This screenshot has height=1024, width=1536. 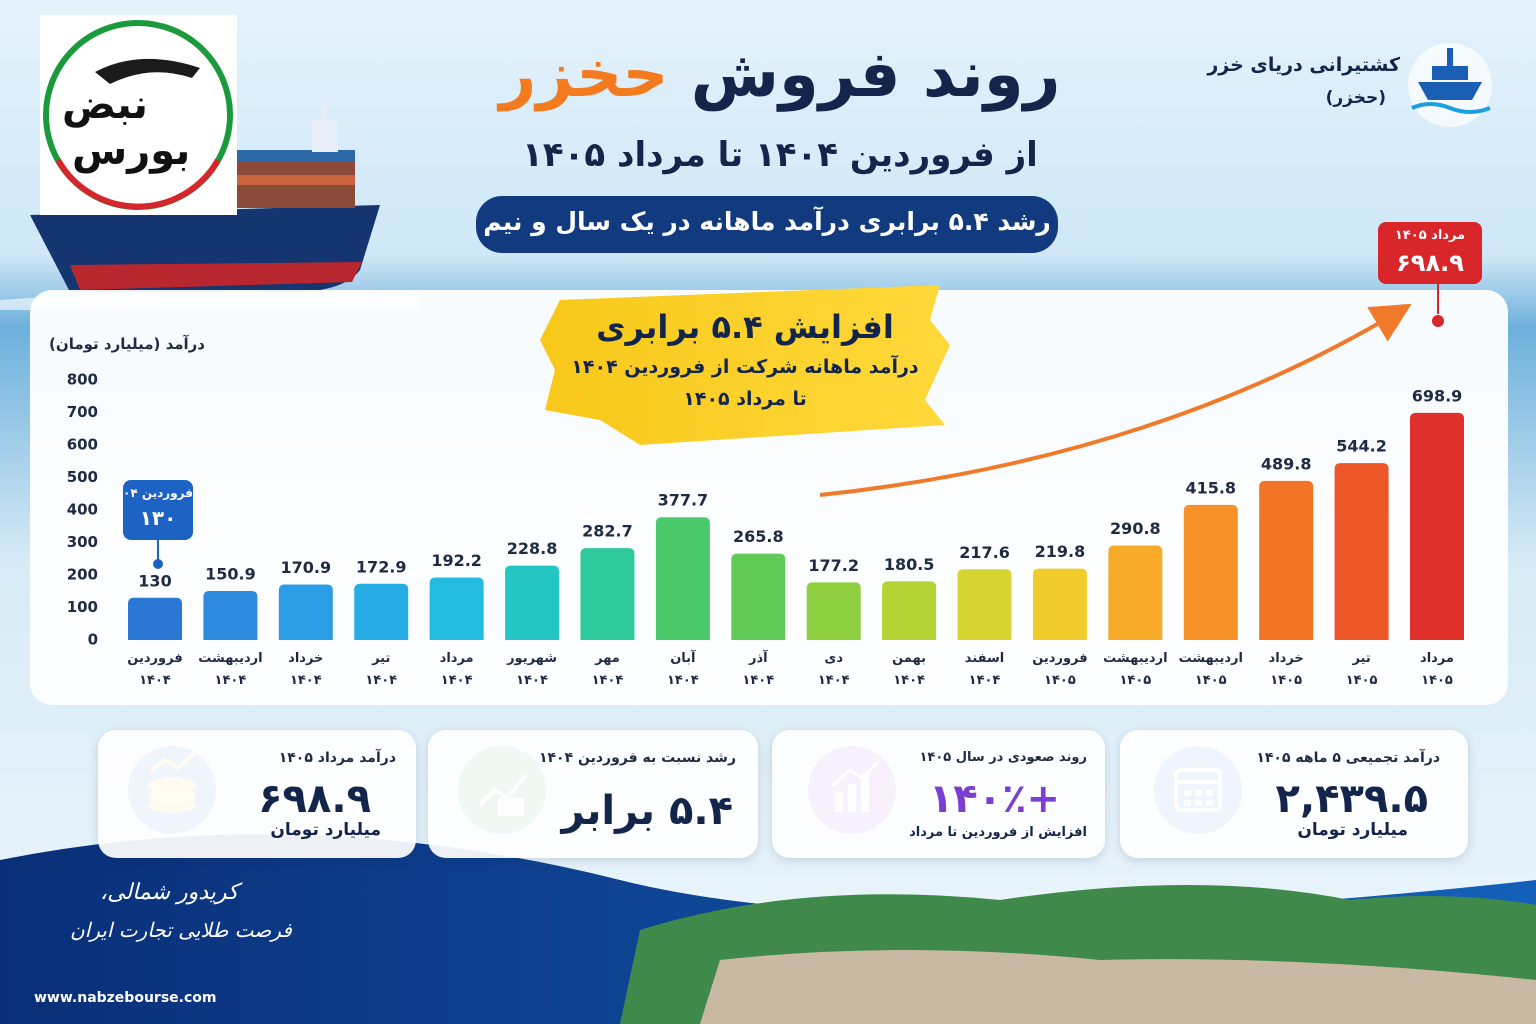 I want to click on y-tick-label: 400, so click(x=82, y=510).